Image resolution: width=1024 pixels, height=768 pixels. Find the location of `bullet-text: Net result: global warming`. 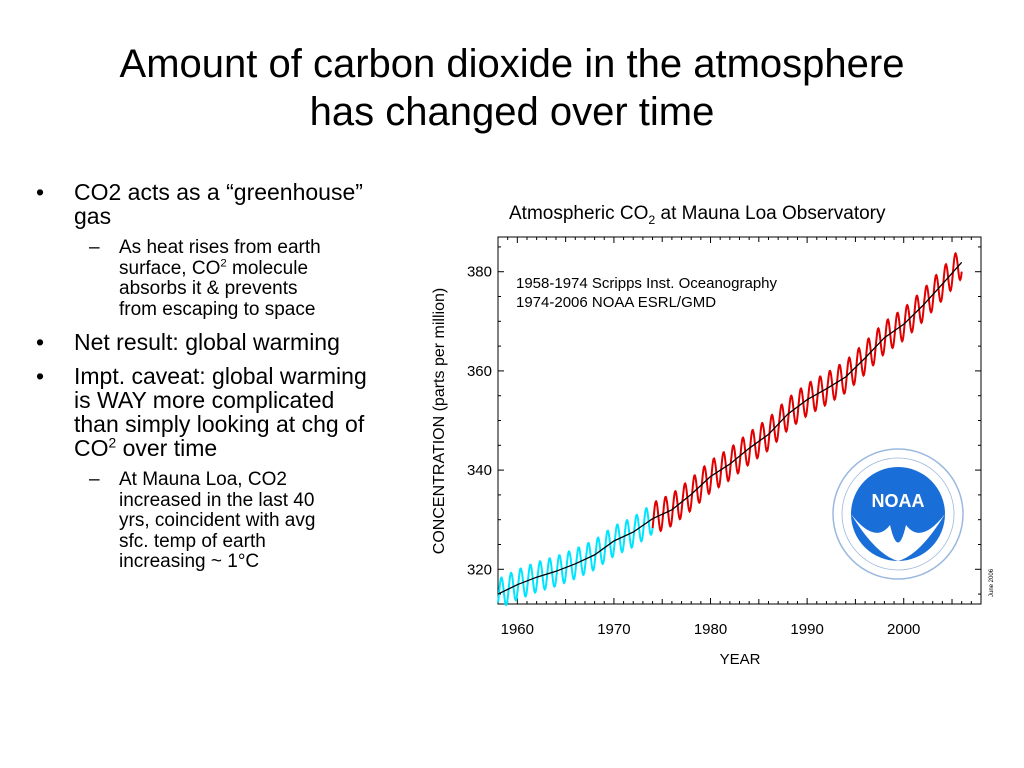

bullet-text: Net result: global warming is located at coordinates (207, 342).